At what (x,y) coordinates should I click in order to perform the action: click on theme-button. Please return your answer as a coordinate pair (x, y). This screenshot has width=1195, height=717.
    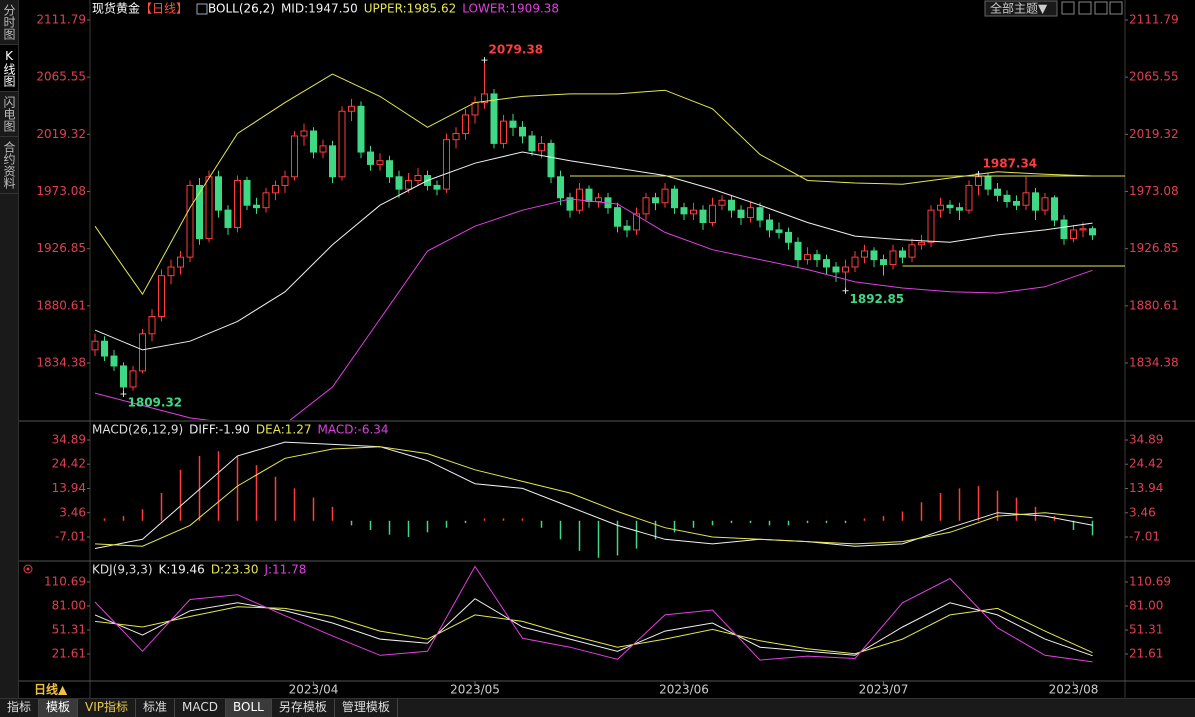
    Looking at the image, I should click on (1021, 8).